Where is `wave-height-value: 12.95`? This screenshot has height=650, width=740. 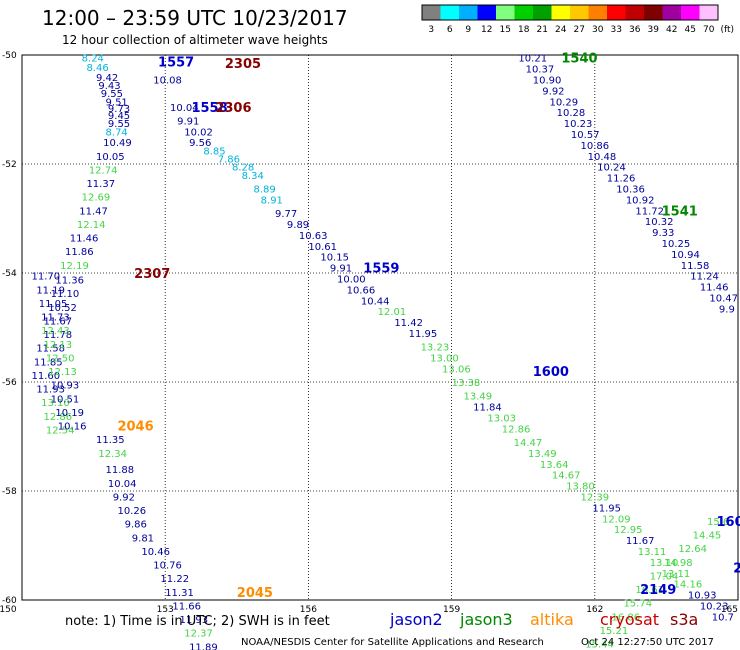
wave-height-value: 12.95 is located at coordinates (628, 530).